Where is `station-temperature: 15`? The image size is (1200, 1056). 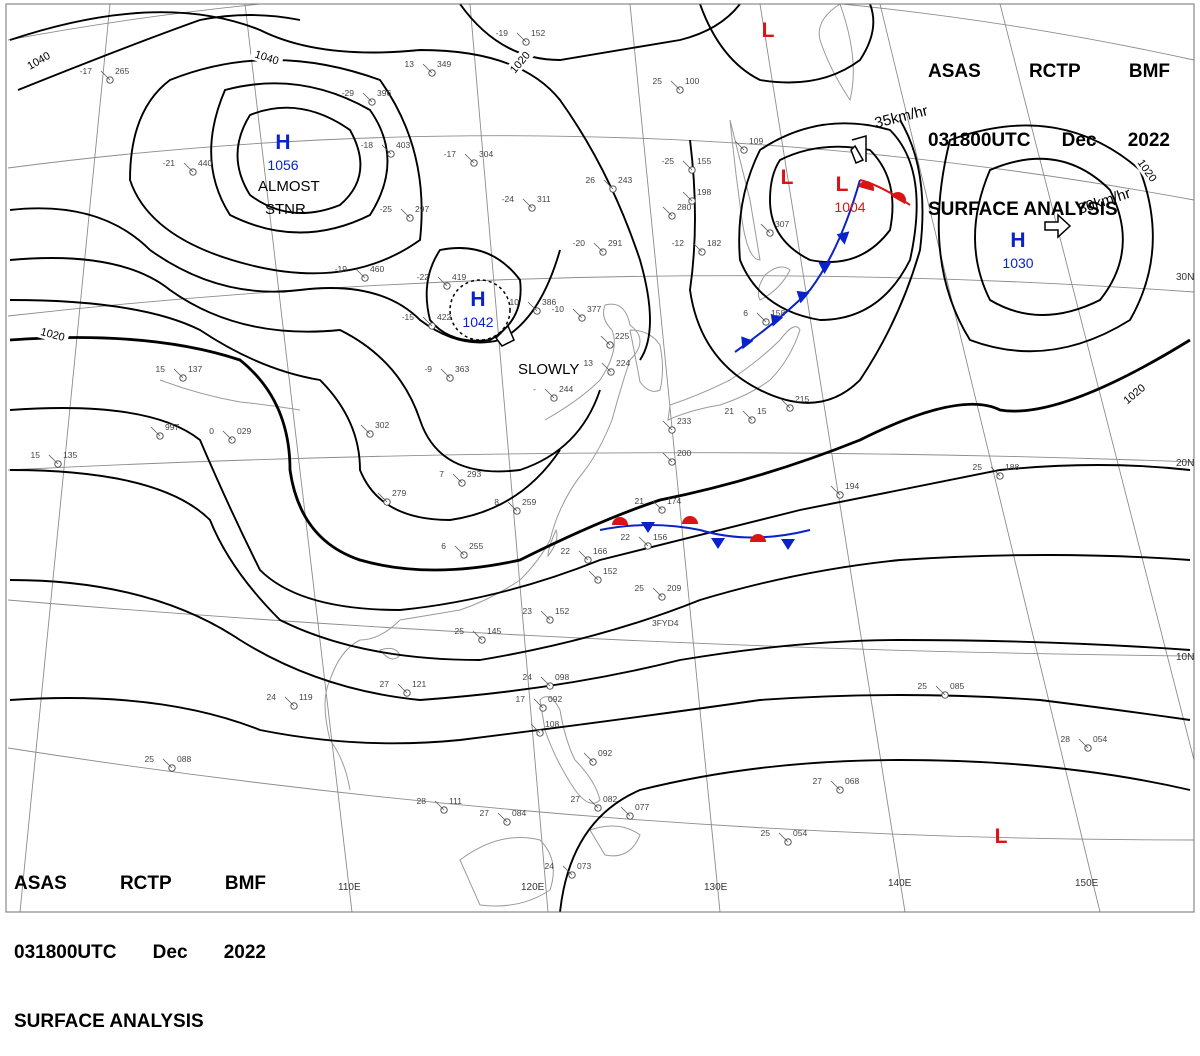 station-temperature: 15 is located at coordinates (36, 455).